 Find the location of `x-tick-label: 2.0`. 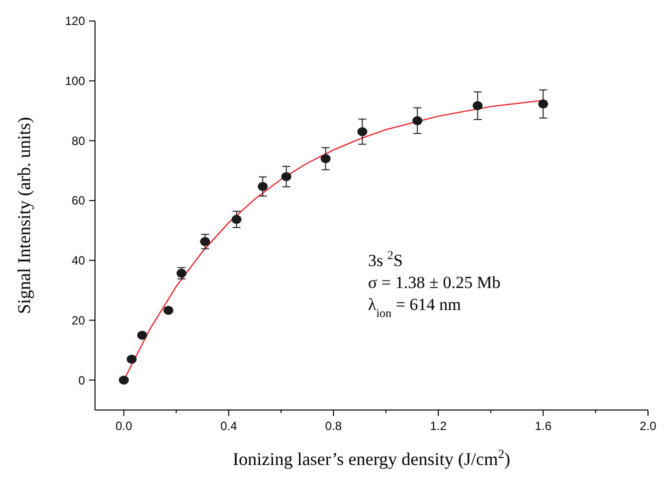

x-tick-label: 2.0 is located at coordinates (648, 426).